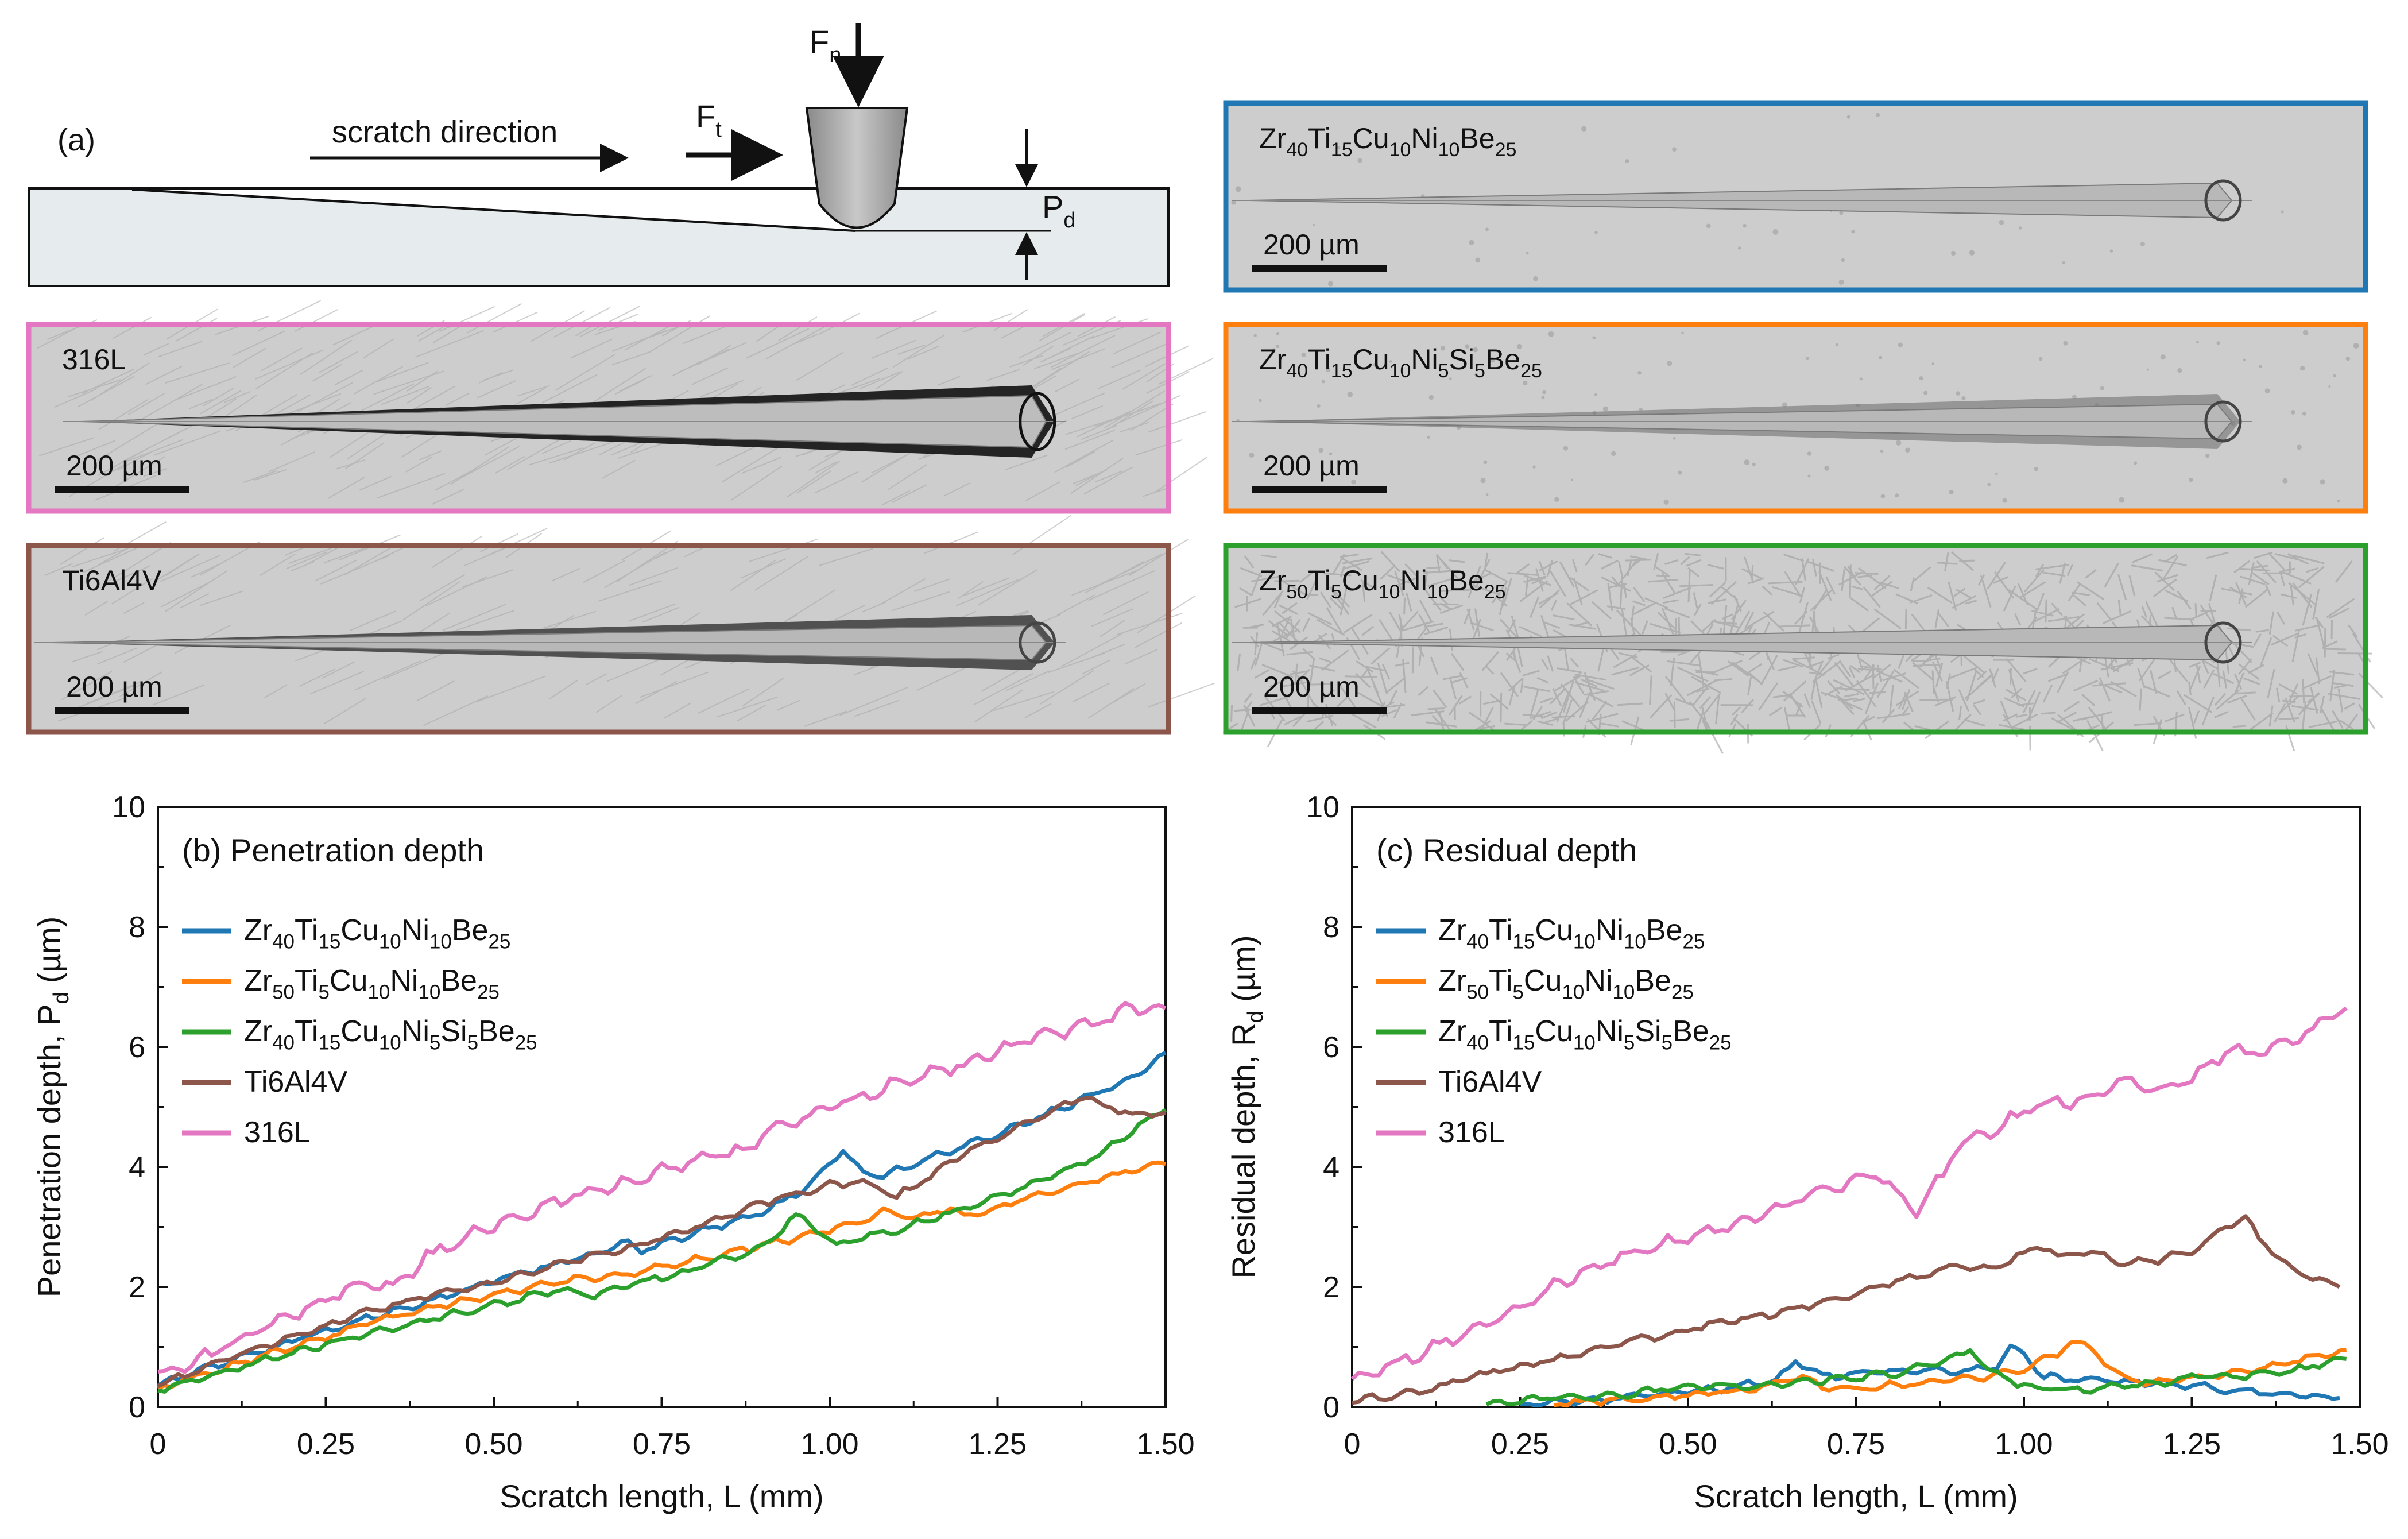 This screenshot has width=2408, height=1539. What do you see at coordinates (445, 132) in the screenshot?
I see `scratch-direction-label: scratch direction` at bounding box center [445, 132].